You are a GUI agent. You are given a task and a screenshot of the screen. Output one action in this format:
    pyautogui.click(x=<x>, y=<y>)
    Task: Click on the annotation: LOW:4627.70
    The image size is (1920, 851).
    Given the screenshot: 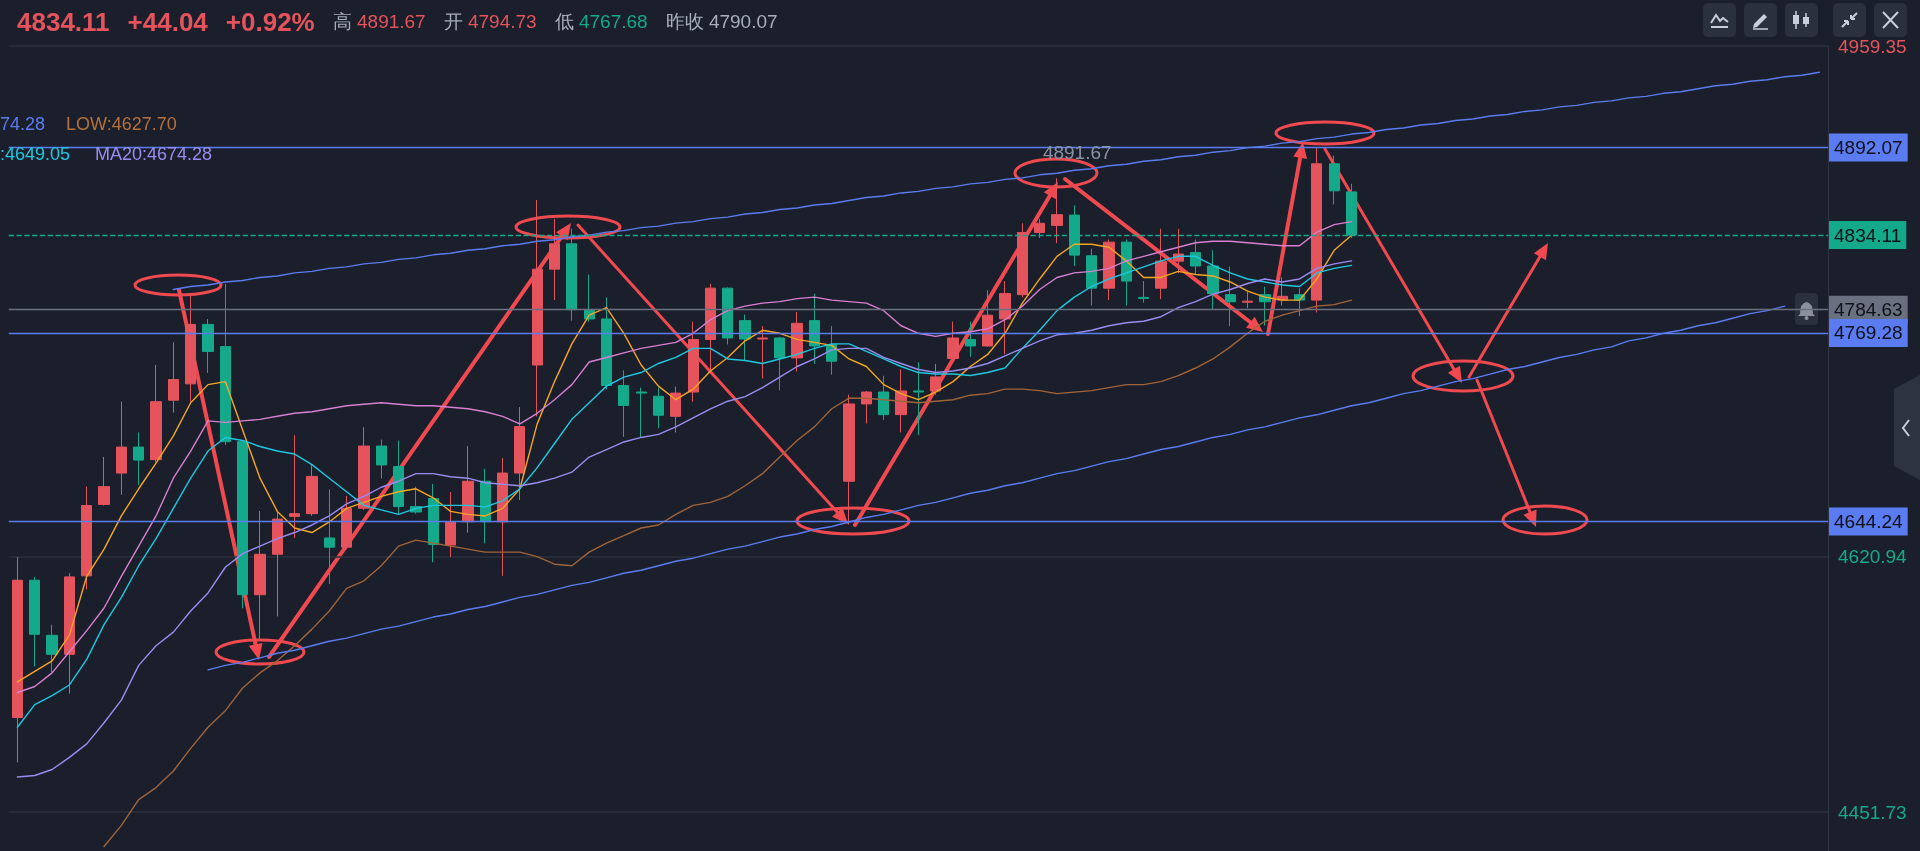 What is the action you would take?
    pyautogui.click(x=121, y=124)
    